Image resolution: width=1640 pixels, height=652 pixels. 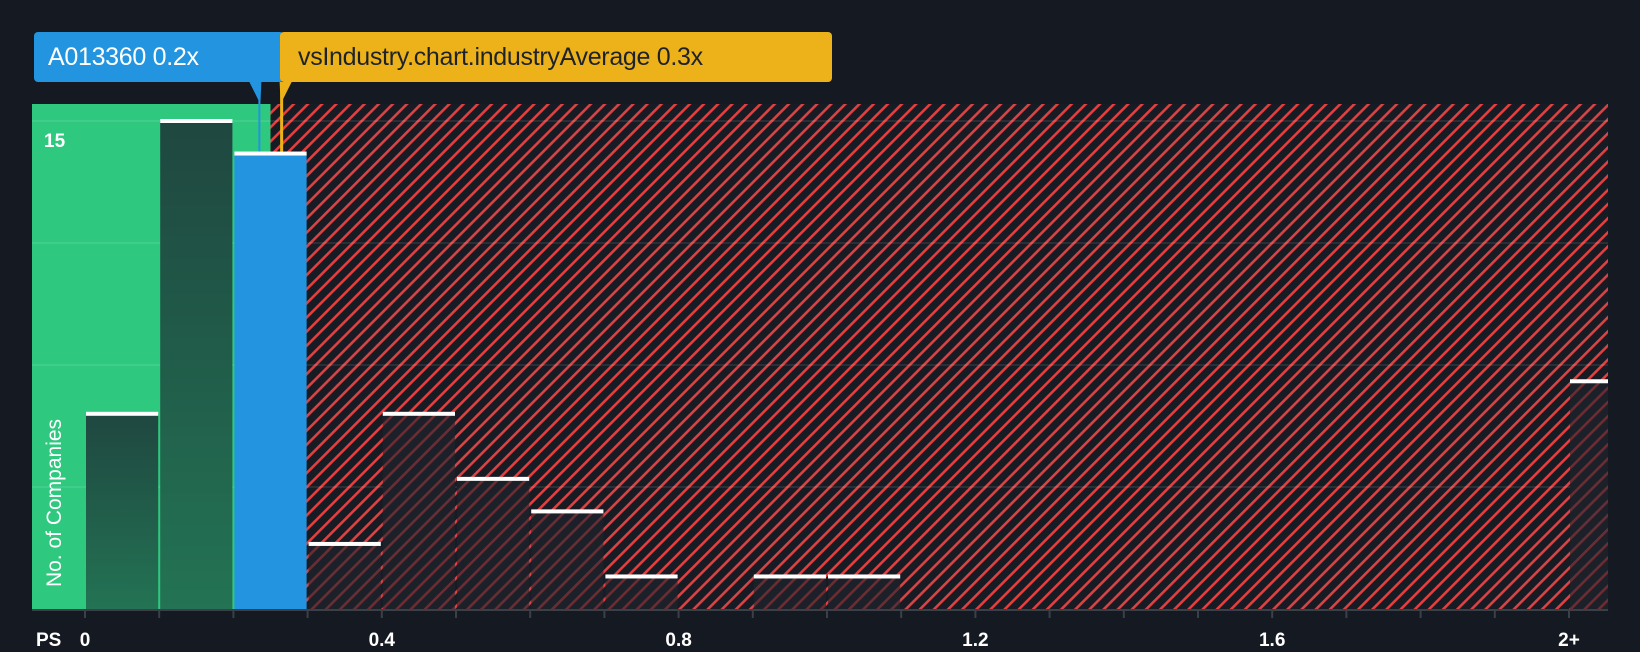 I want to click on company-ps-label: A013360 0.2x, so click(x=159, y=57).